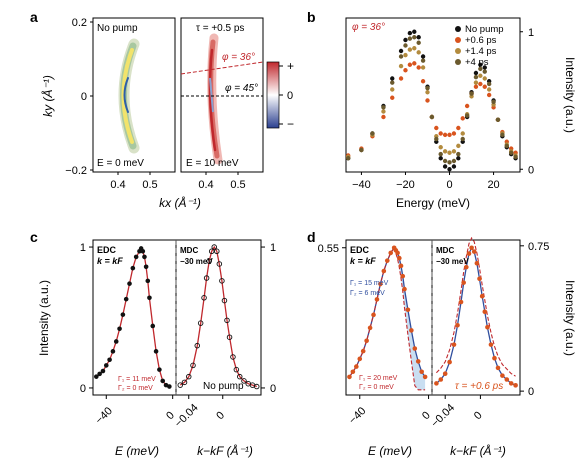  I want to click on panel-c-mdc-subtitle: −30 meV, so click(196, 261).